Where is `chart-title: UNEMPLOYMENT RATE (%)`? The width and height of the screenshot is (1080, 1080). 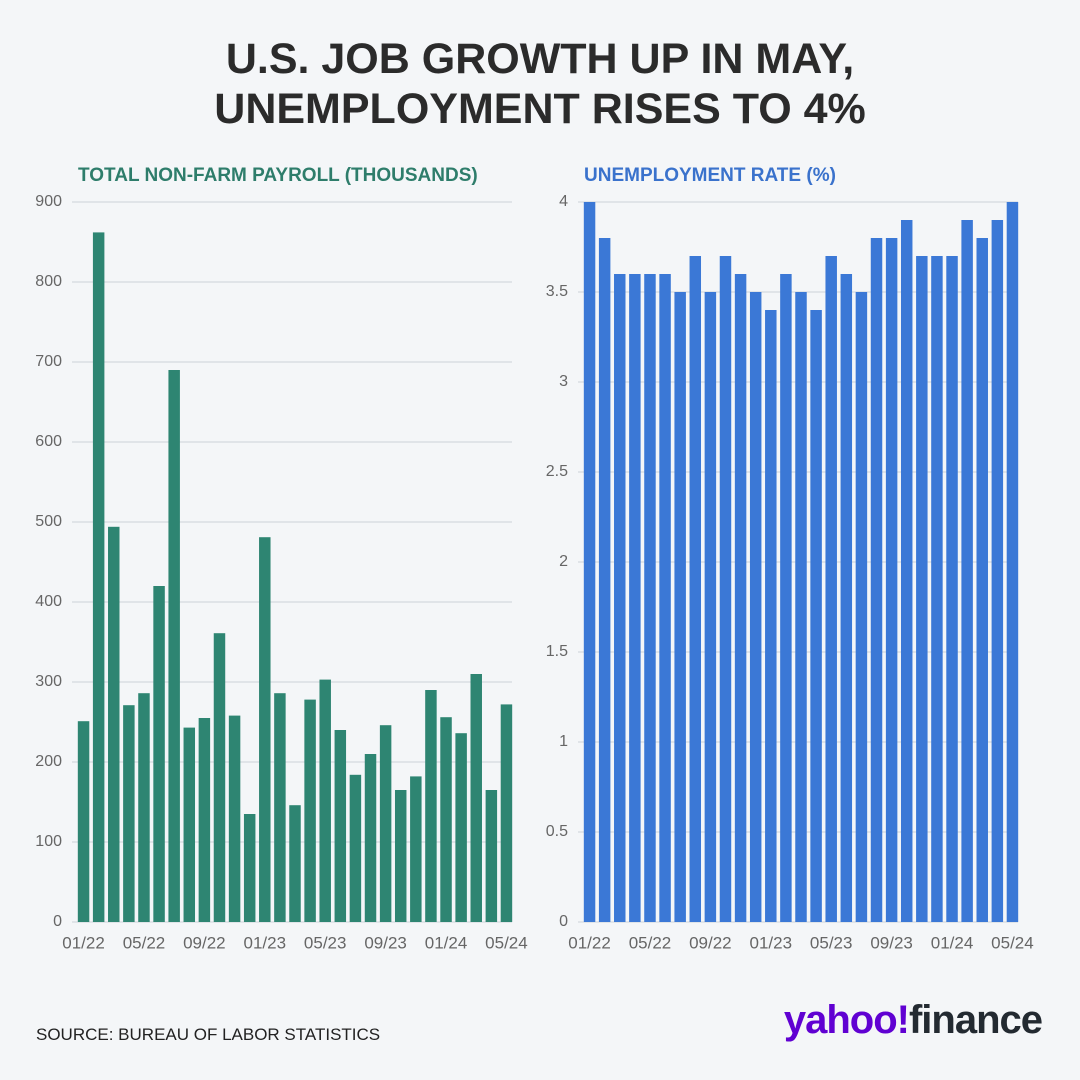
chart-title: UNEMPLOYMENT RATE (%) is located at coordinates (710, 175).